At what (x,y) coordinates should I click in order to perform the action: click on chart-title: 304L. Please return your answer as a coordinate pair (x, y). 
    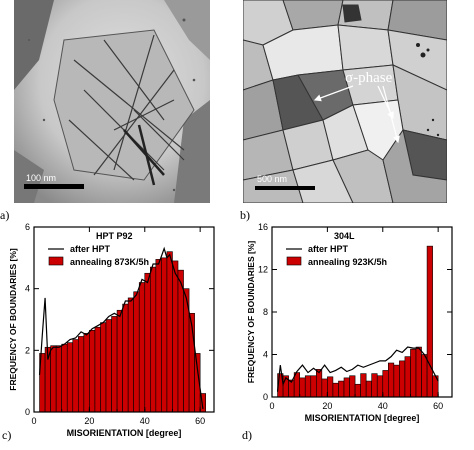
    Looking at the image, I should click on (344, 236).